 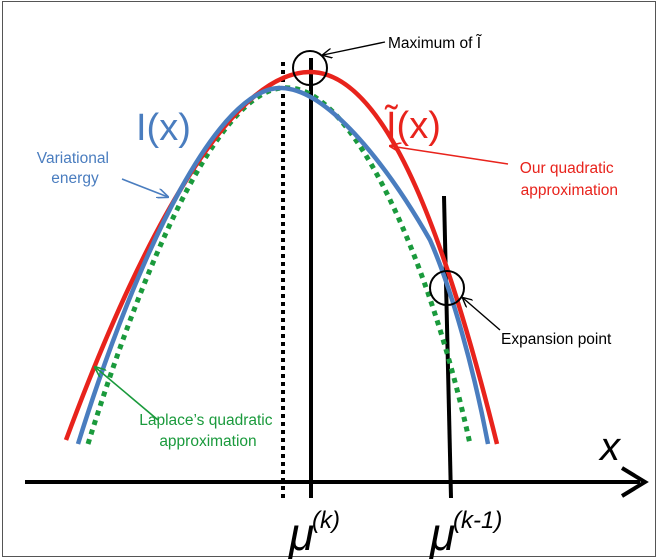 What do you see at coordinates (301, 533) in the screenshot?
I see `mu-k-symbol: μ` at bounding box center [301, 533].